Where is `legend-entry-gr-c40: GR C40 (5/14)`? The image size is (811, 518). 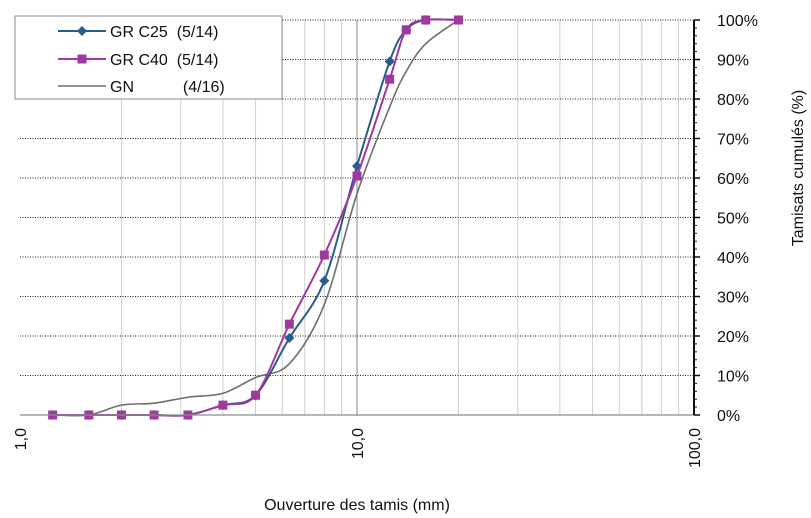 legend-entry-gr-c40: GR C40 (5/14) is located at coordinates (138, 60).